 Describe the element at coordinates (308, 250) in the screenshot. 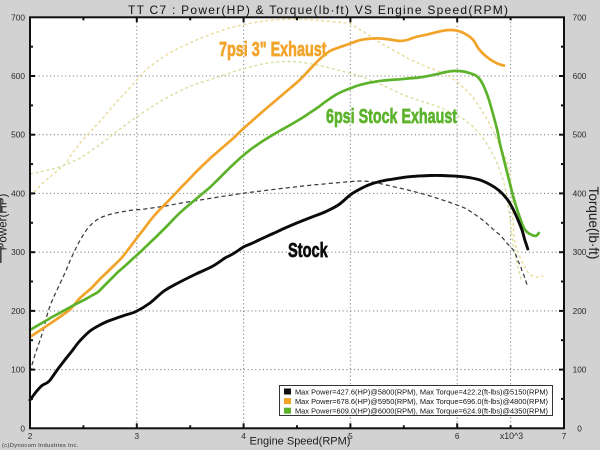

I see `svg-text: Stock` at that location.